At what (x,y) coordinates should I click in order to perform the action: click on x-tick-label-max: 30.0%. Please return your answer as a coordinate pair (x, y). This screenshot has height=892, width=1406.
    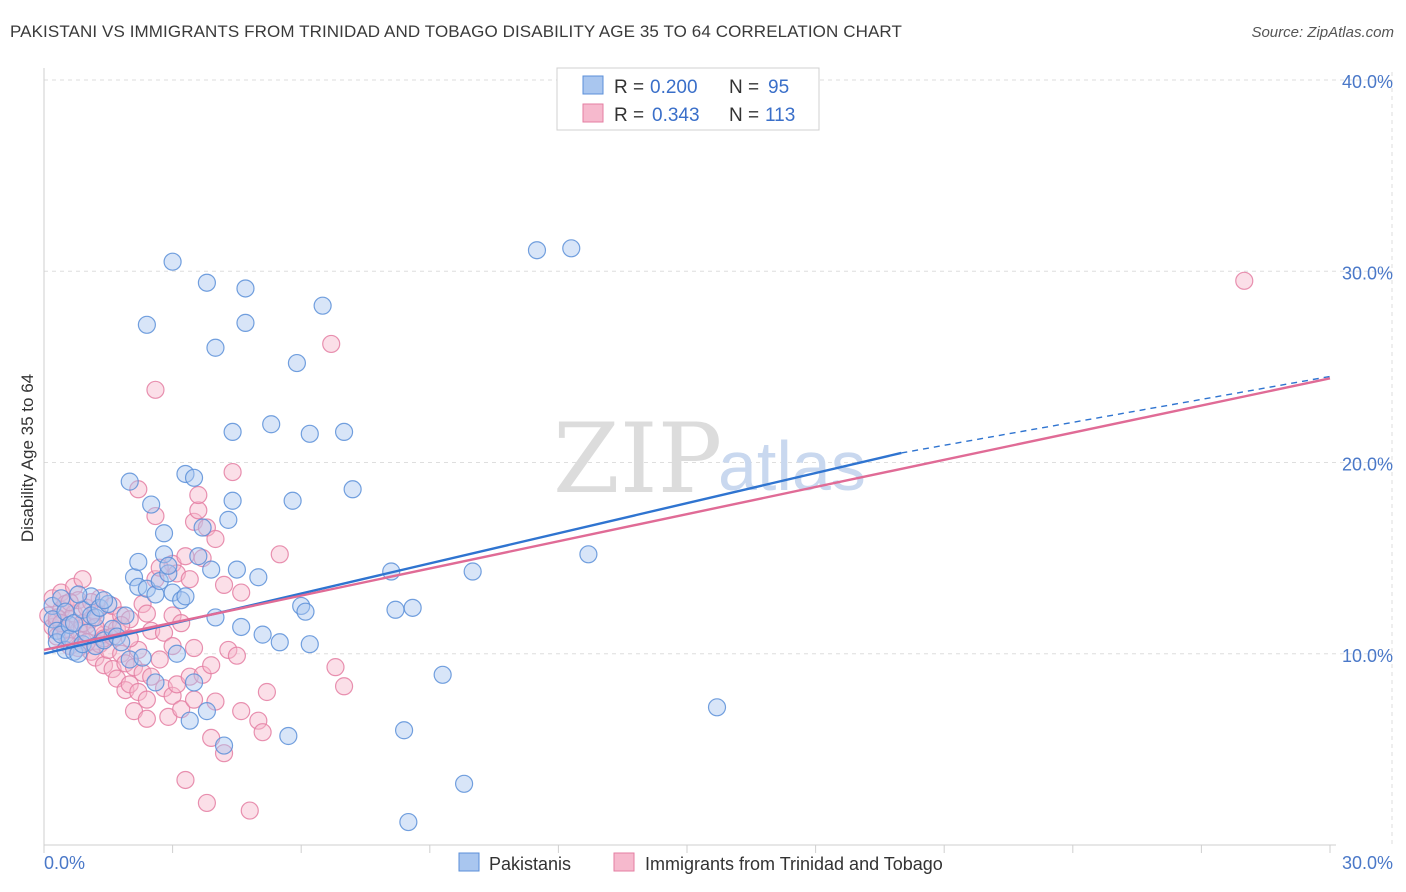
    Looking at the image, I should click on (1367, 863).